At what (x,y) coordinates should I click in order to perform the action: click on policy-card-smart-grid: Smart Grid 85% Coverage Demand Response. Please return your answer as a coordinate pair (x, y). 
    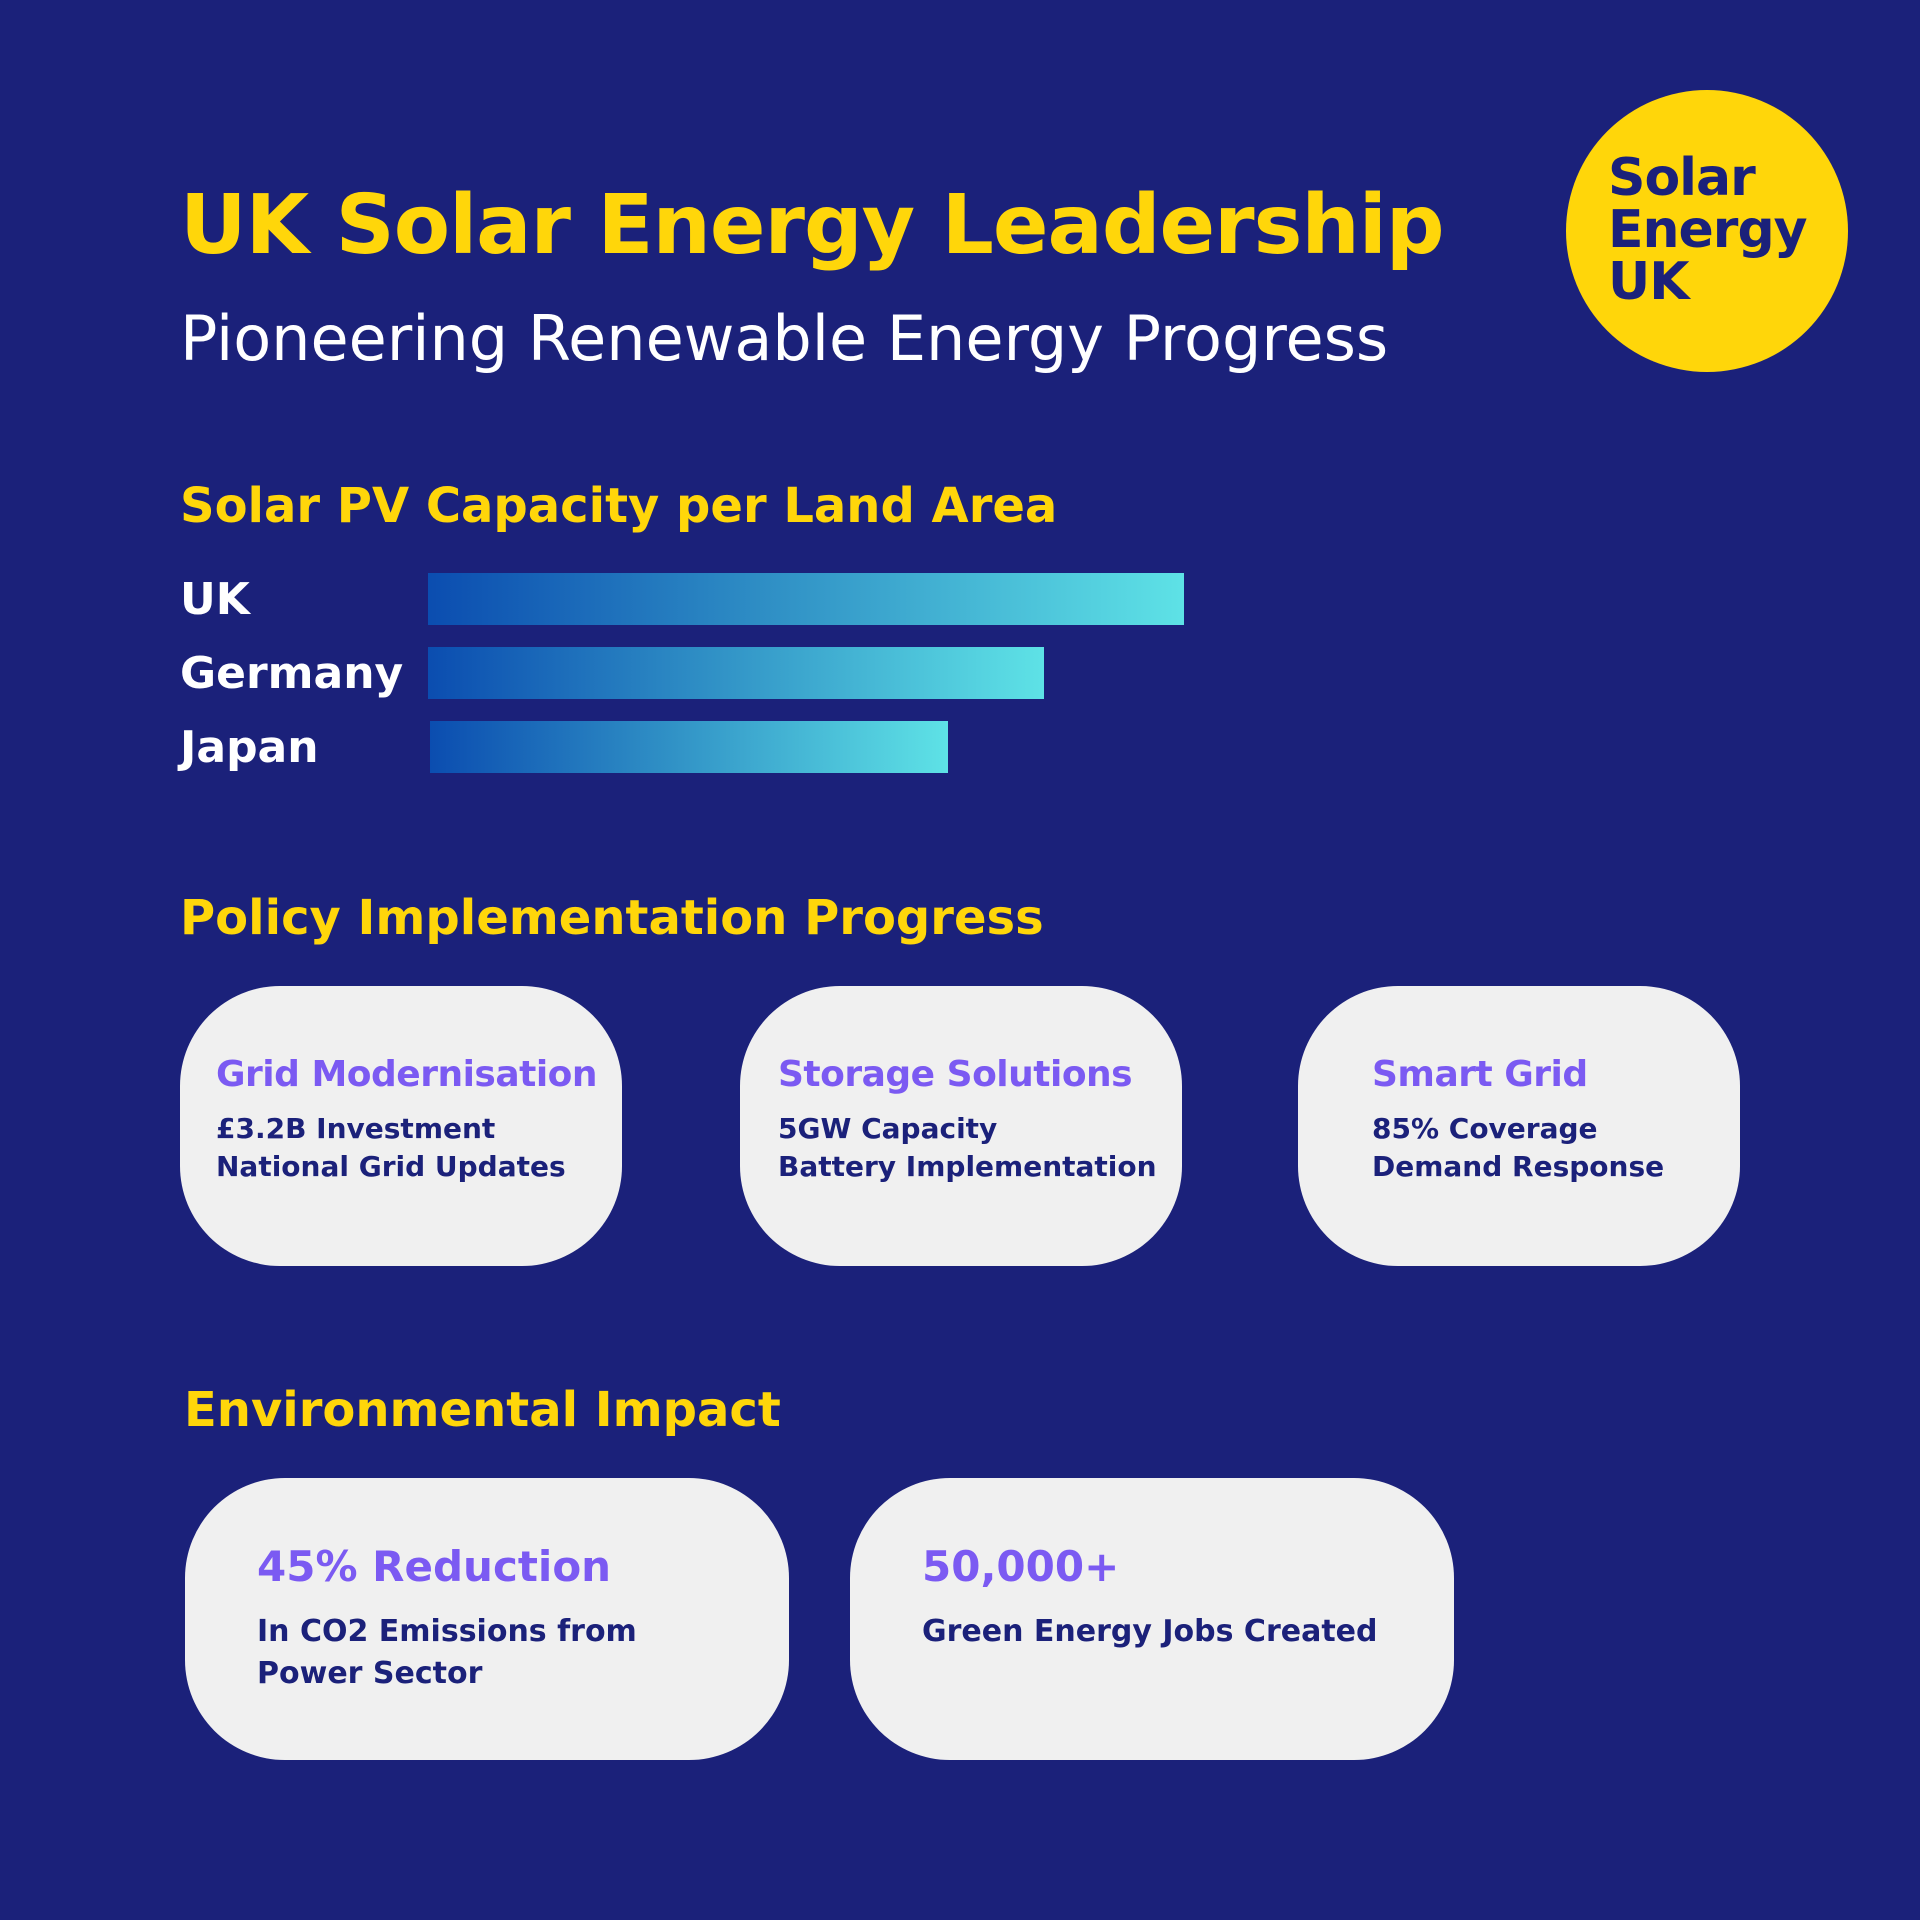
    Looking at the image, I should click on (1519, 1126).